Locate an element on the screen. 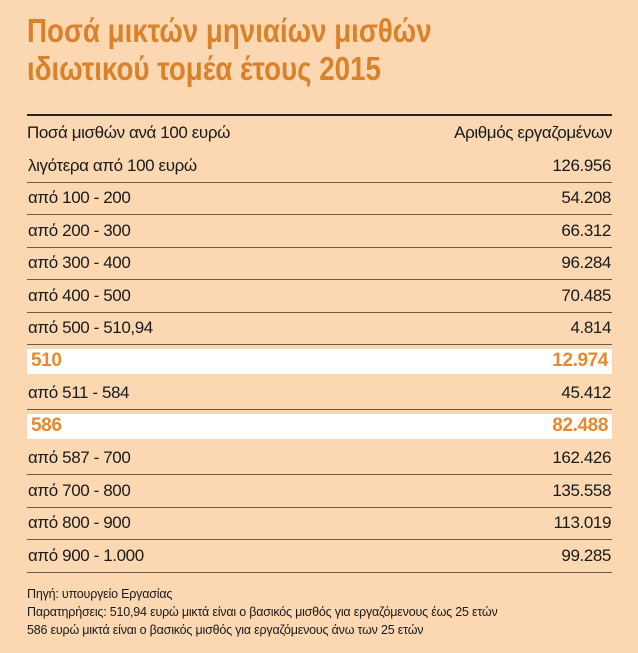 The height and width of the screenshot is (653, 638). cell-range: από 900 - 1.000 is located at coordinates (86, 555).